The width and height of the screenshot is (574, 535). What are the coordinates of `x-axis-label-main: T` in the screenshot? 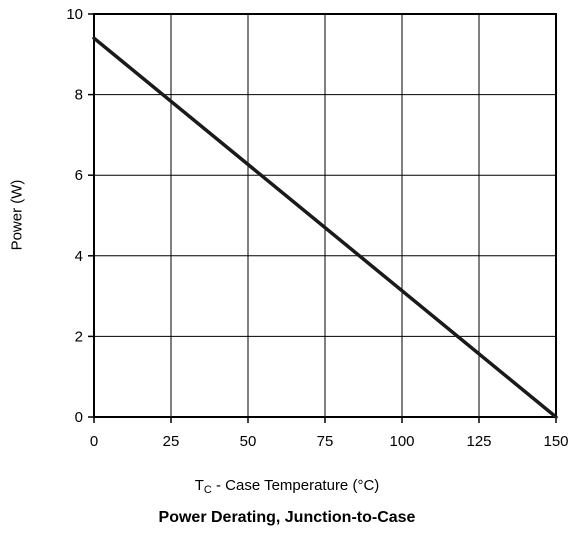 It's located at (199, 485).